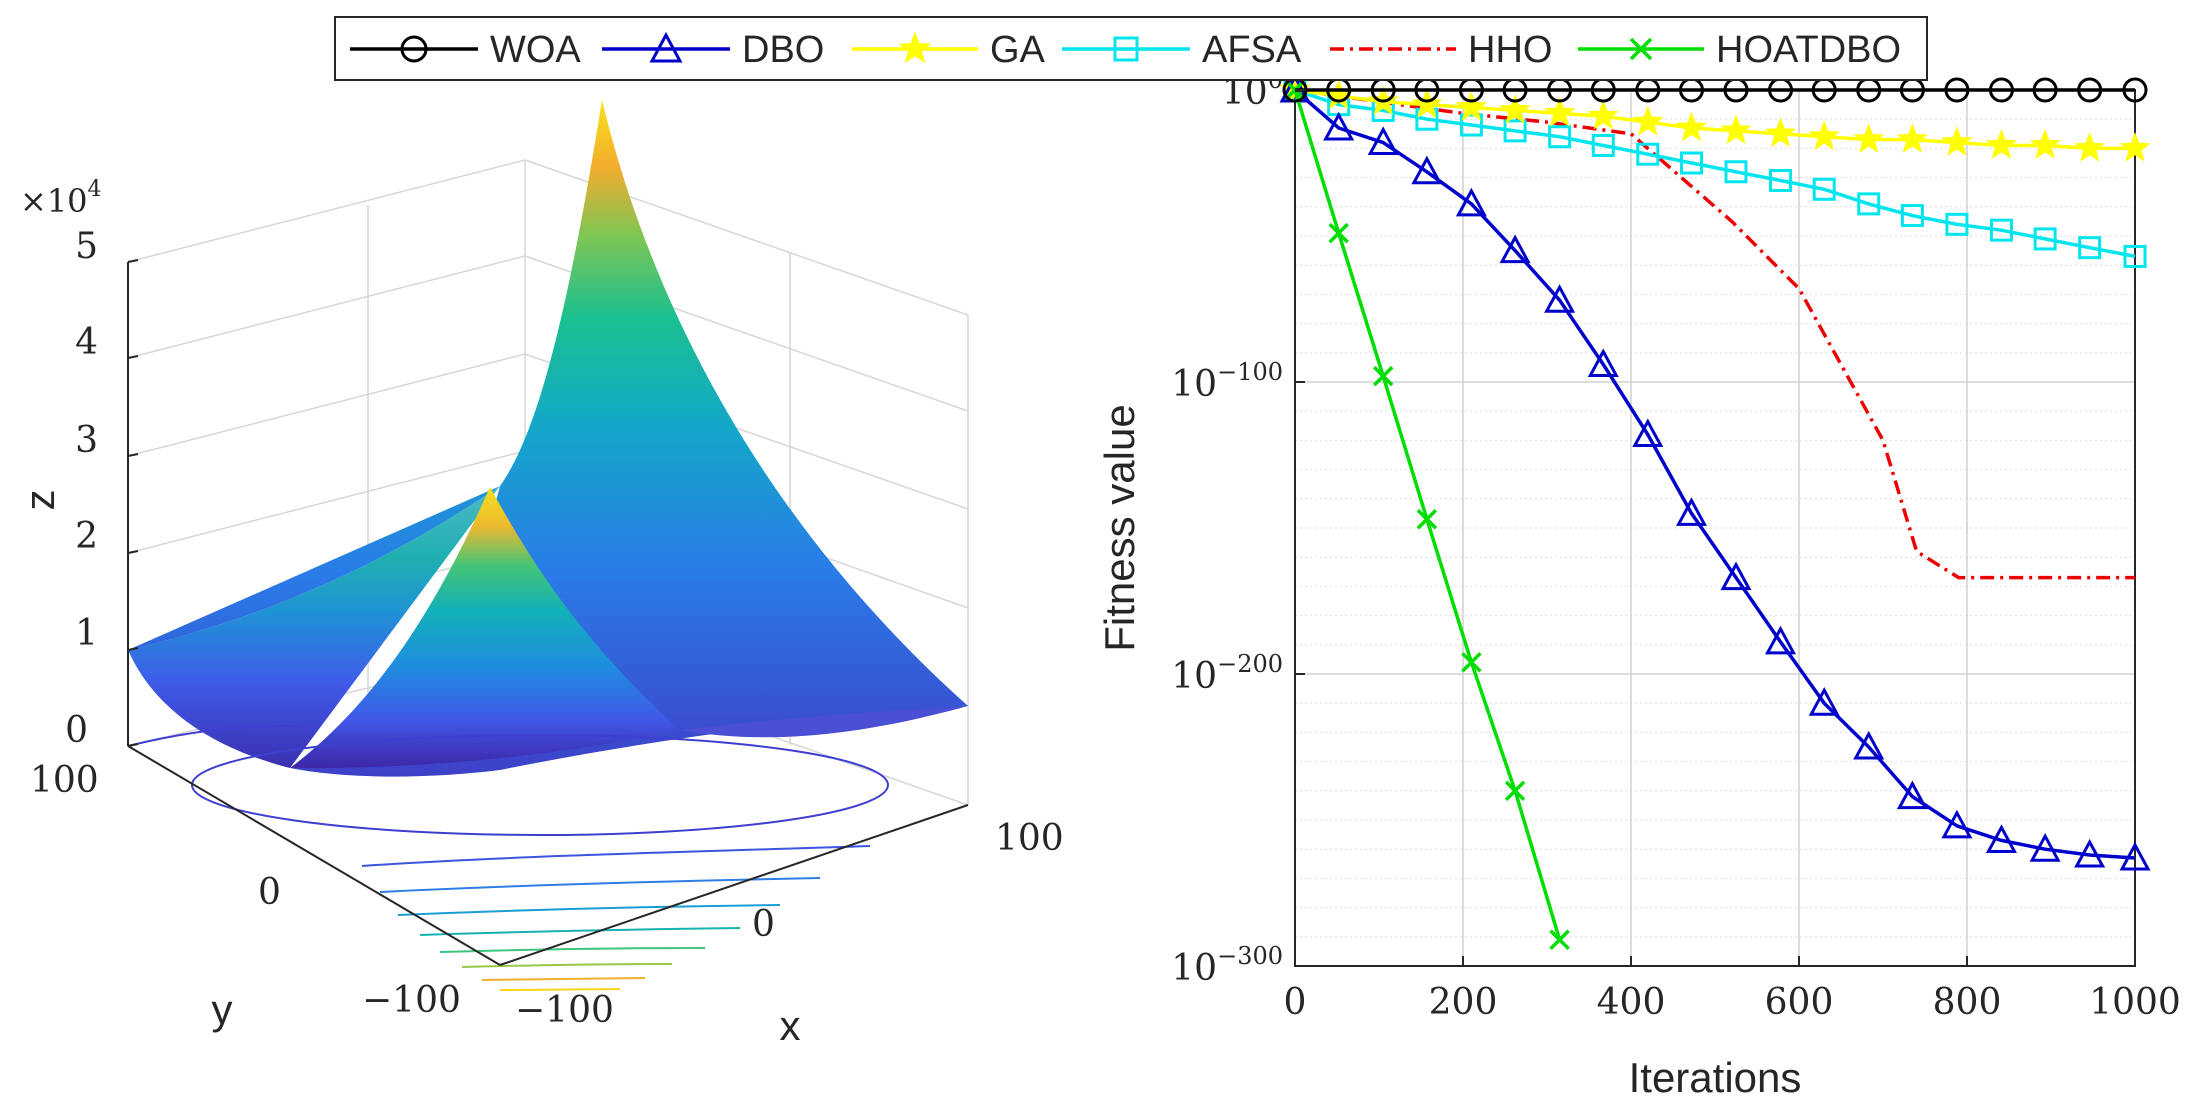 This screenshot has width=2188, height=1108. What do you see at coordinates (1463, 1002) in the screenshot?
I see `iterations-tick-label: 200` at bounding box center [1463, 1002].